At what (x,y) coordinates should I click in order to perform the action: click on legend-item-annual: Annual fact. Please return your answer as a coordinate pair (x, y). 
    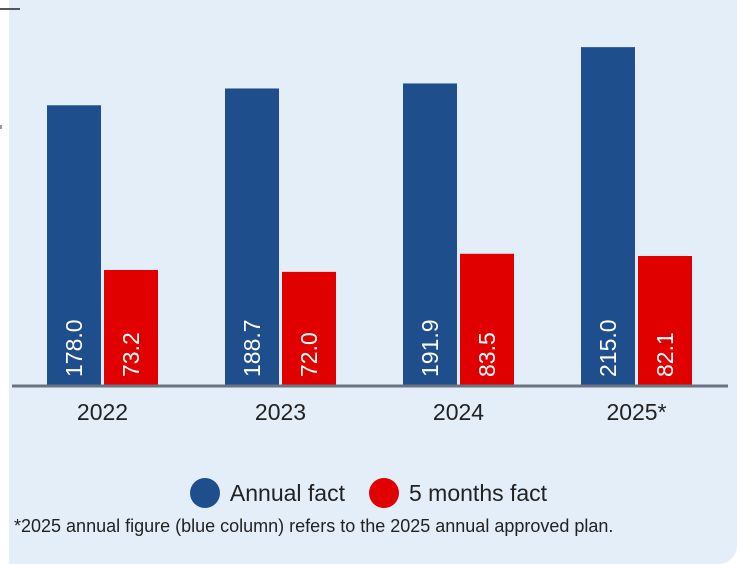
    Looking at the image, I should click on (267, 493).